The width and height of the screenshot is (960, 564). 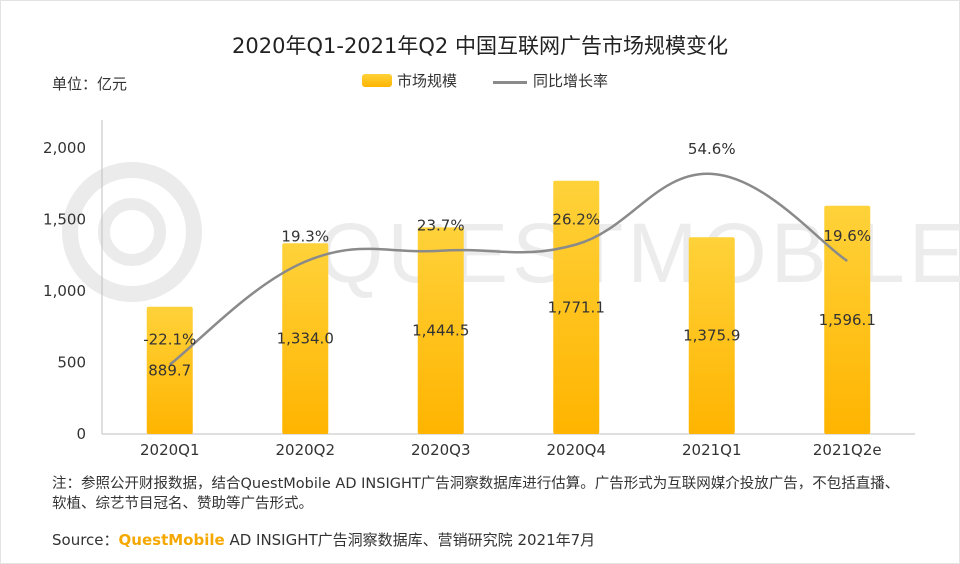 I want to click on bar-value-label: 1,771.1, so click(x=576, y=307).